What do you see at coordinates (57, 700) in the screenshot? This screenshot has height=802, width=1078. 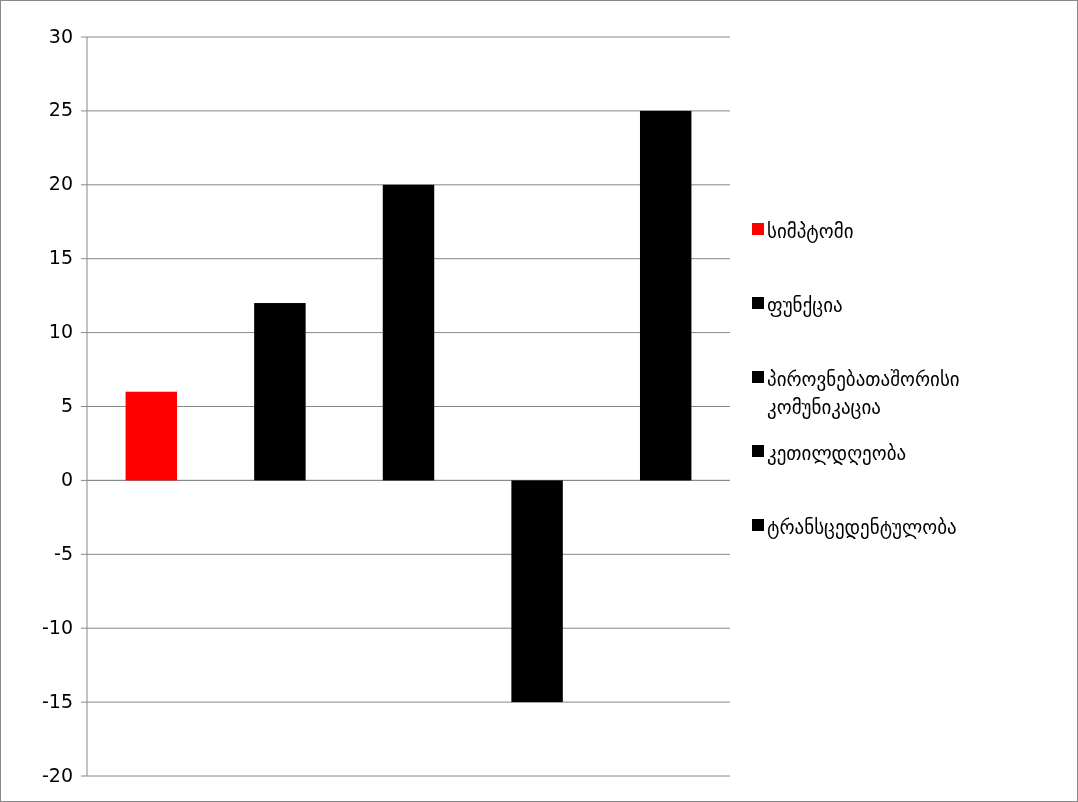 I see `y-tick-label: -15` at bounding box center [57, 700].